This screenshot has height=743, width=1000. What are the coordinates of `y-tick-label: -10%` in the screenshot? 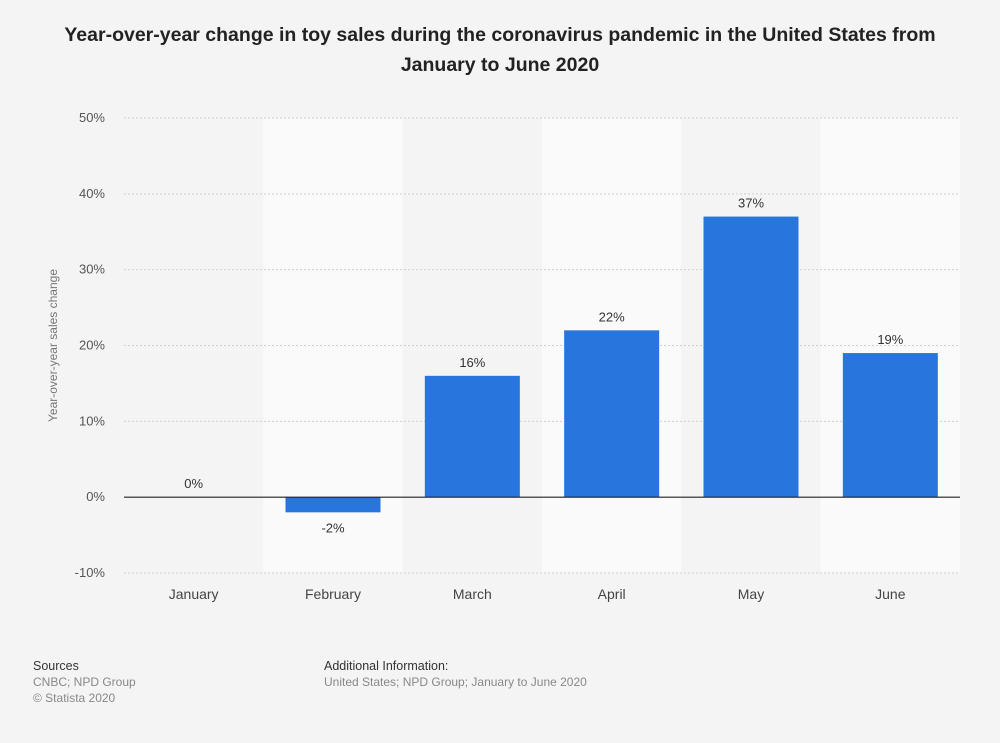 It's located at (90, 572).